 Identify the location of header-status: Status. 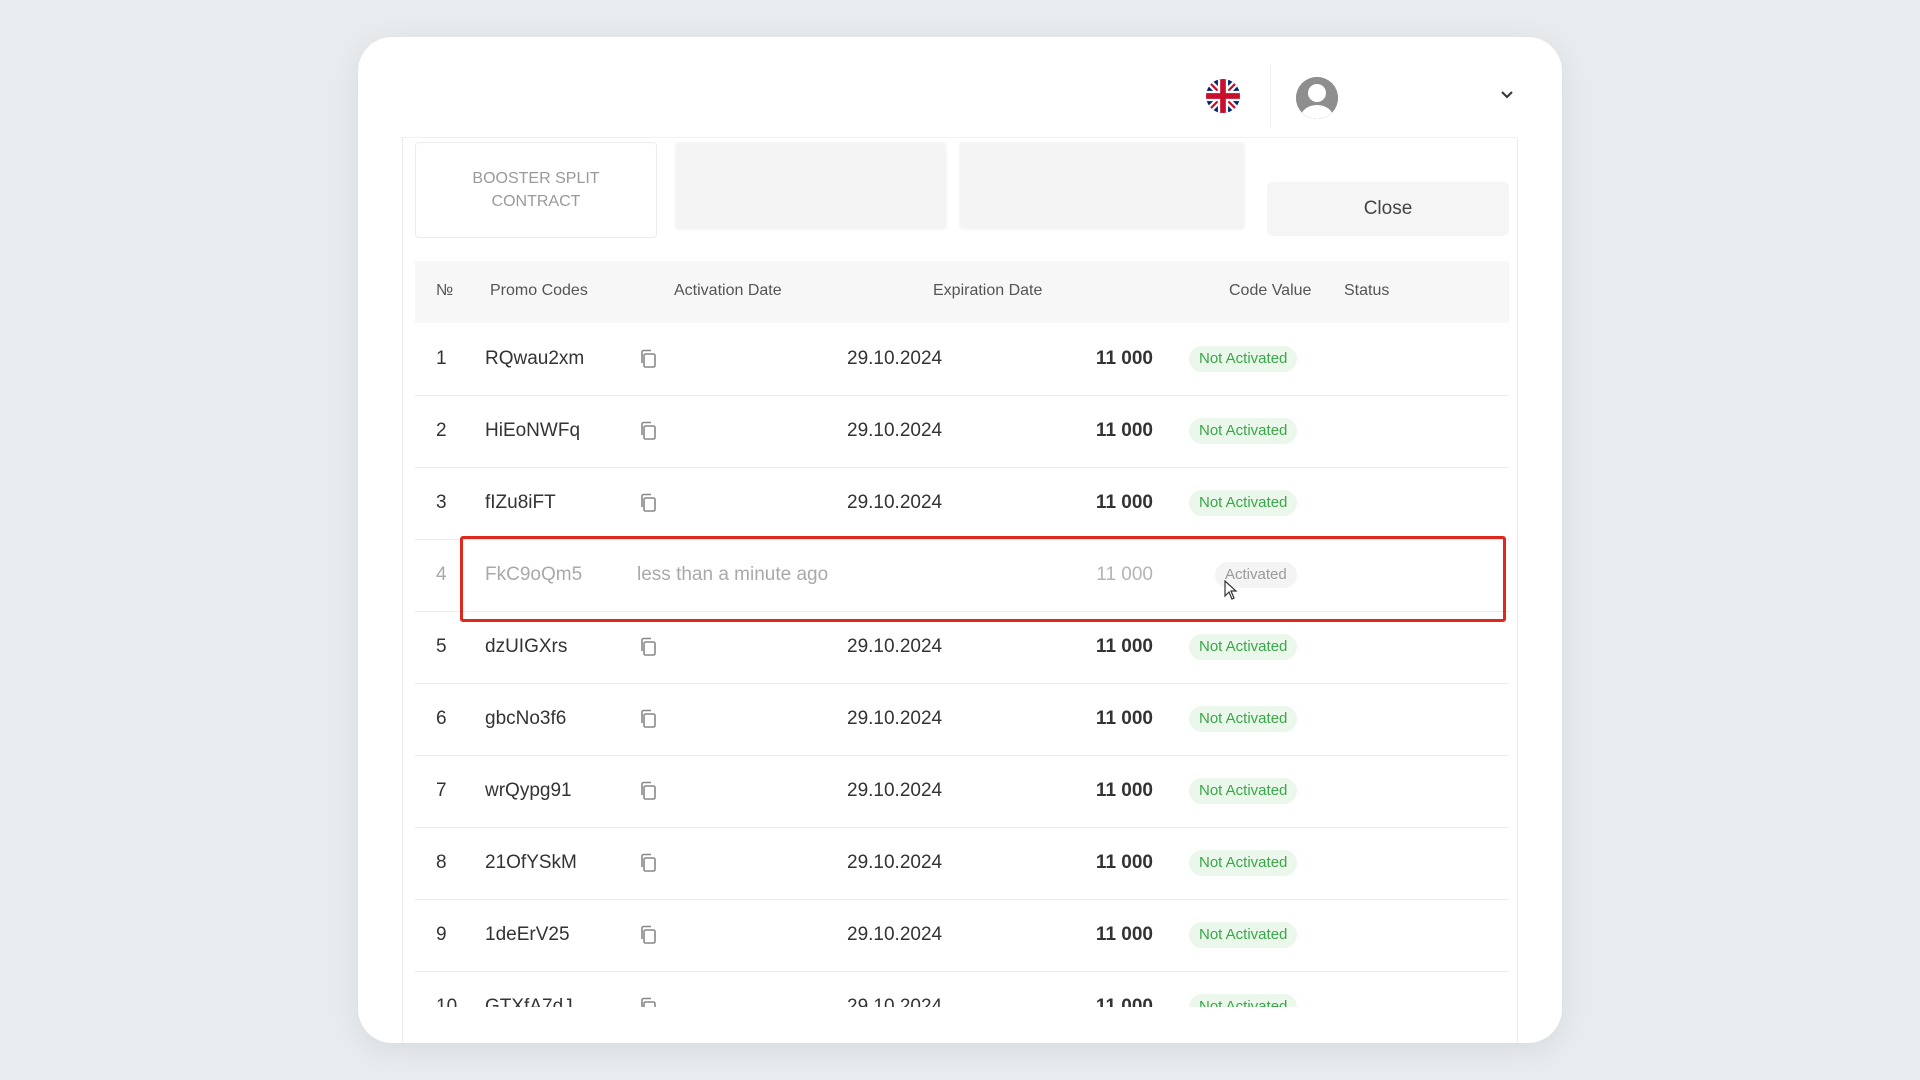
(1367, 290).